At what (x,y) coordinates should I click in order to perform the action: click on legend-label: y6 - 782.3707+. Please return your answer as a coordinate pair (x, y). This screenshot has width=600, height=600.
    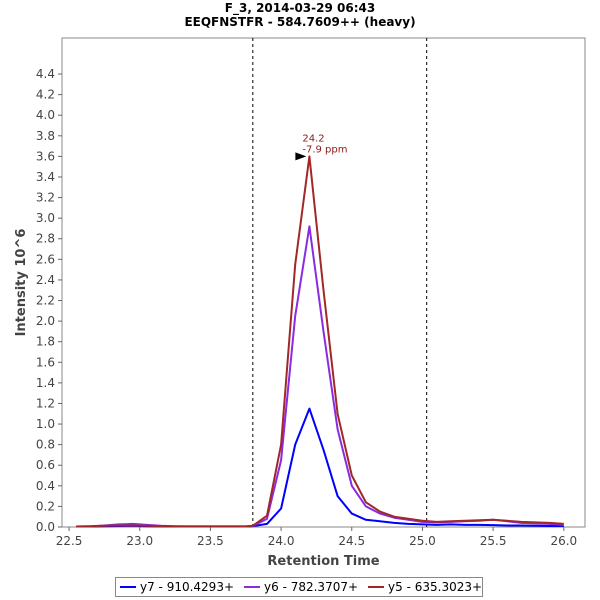
    Looking at the image, I should click on (311, 587).